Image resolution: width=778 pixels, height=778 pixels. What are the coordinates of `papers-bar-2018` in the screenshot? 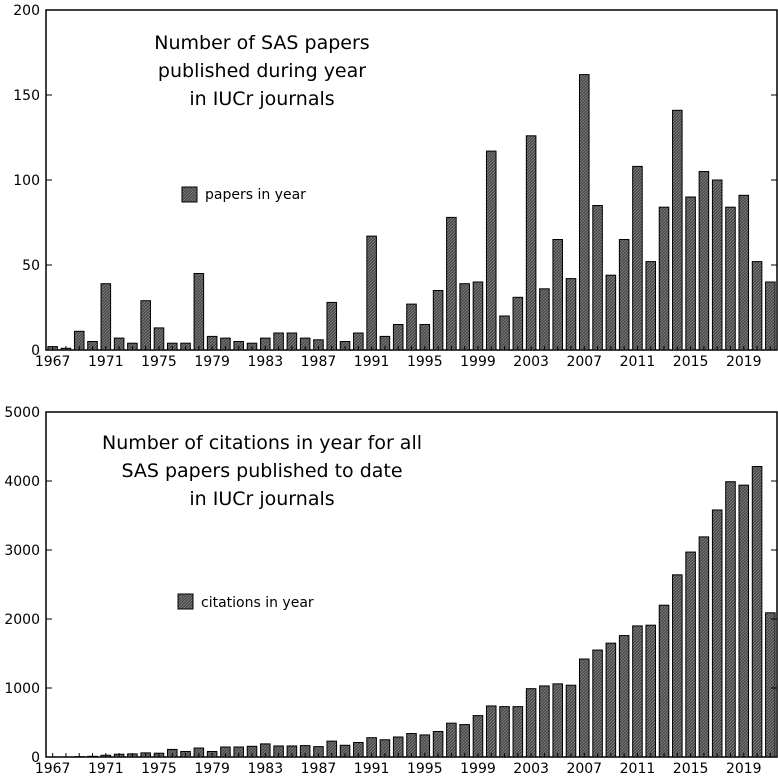 It's located at (730, 278).